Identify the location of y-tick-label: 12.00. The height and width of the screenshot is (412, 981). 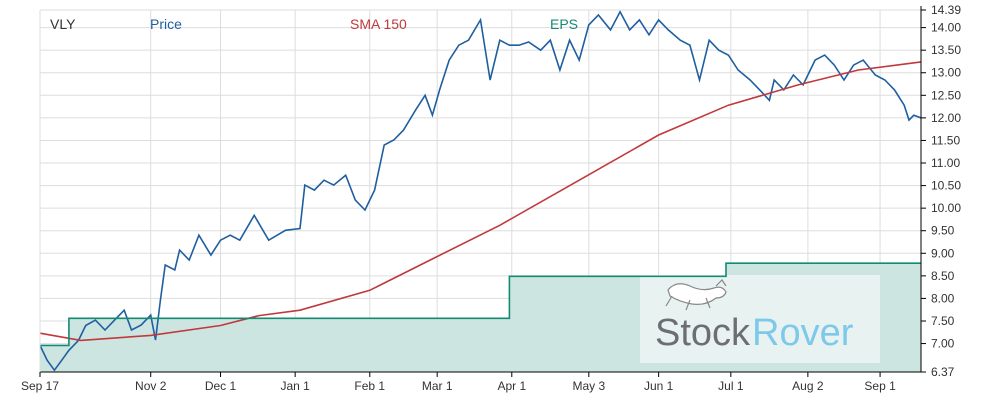
(946, 118).